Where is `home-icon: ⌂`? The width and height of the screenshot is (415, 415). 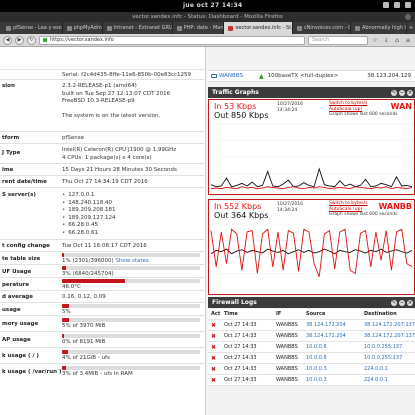 home-icon: ⌂ is located at coordinates (397, 40).